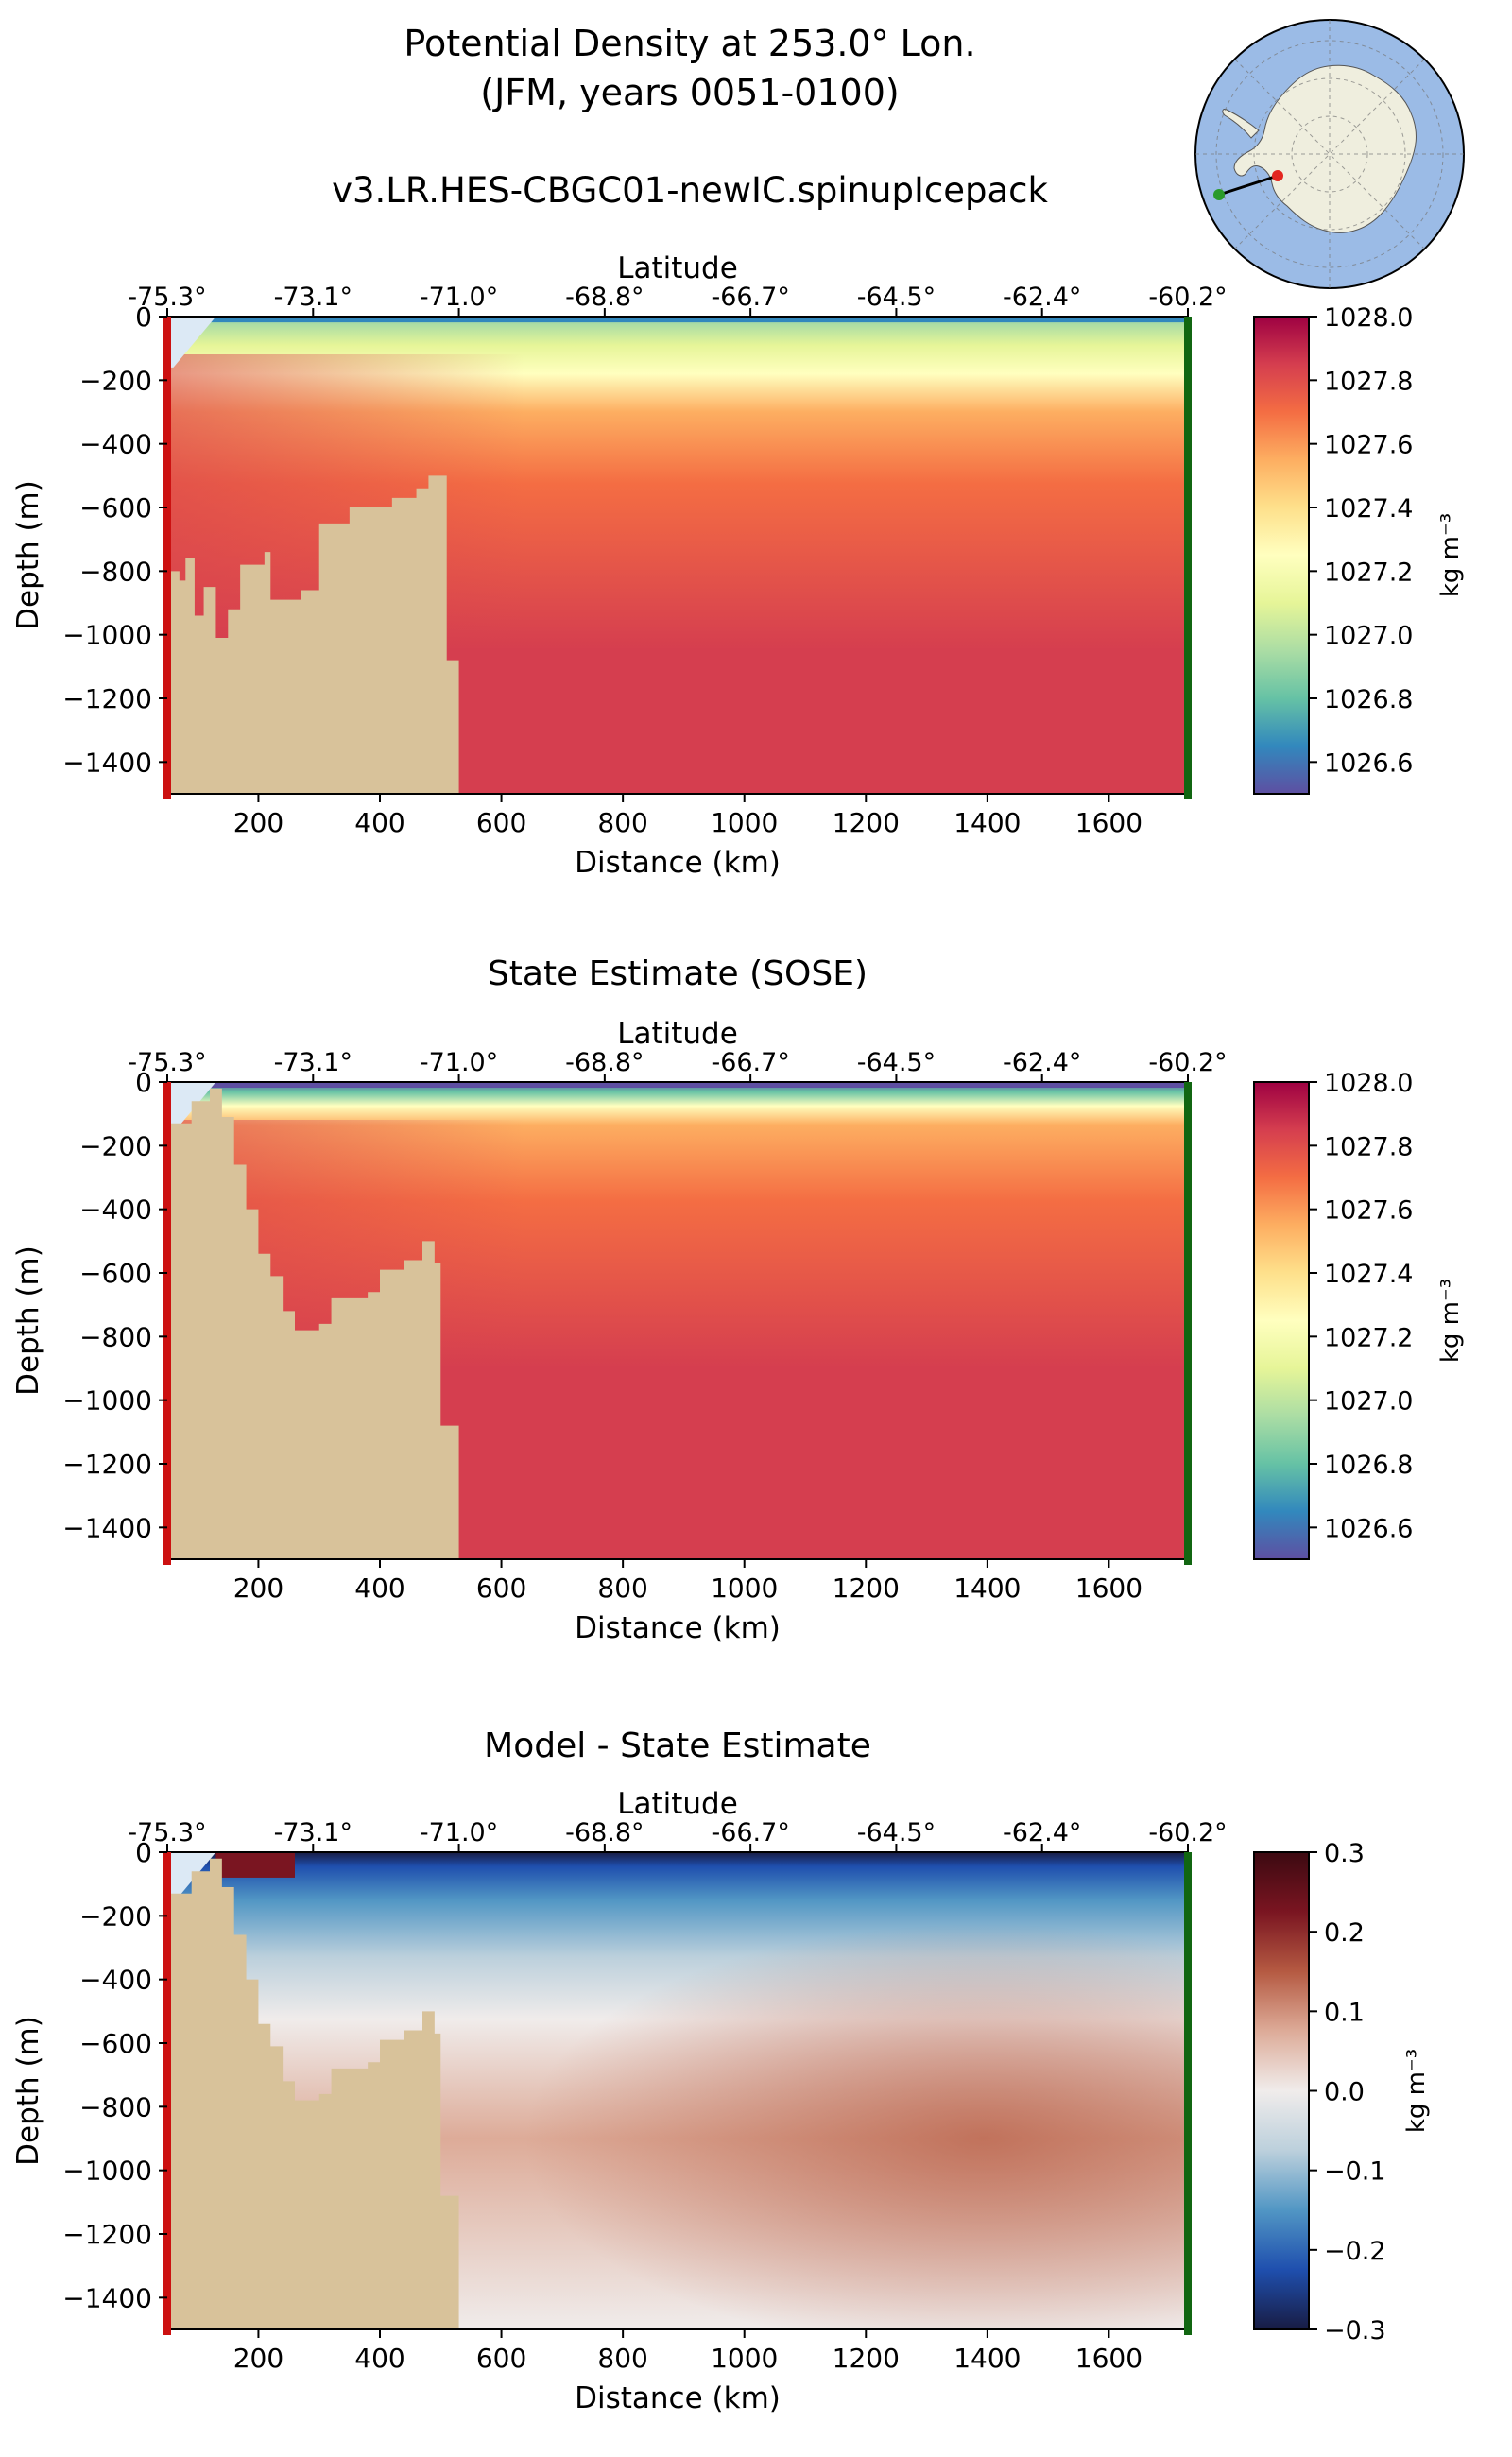 This screenshot has width=1512, height=2457. I want to click on map-graticule, so click(1329, 154).